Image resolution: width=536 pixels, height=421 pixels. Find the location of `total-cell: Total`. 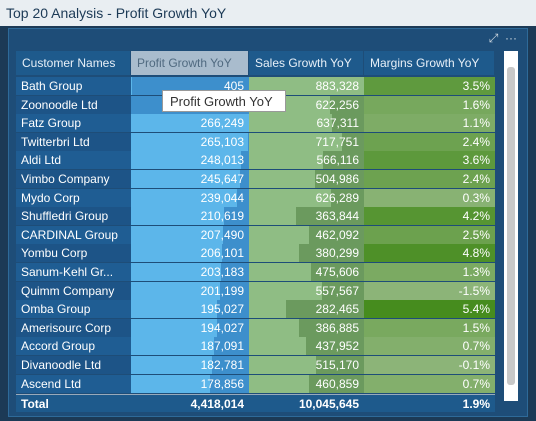

total-cell: Total is located at coordinates (73, 403).